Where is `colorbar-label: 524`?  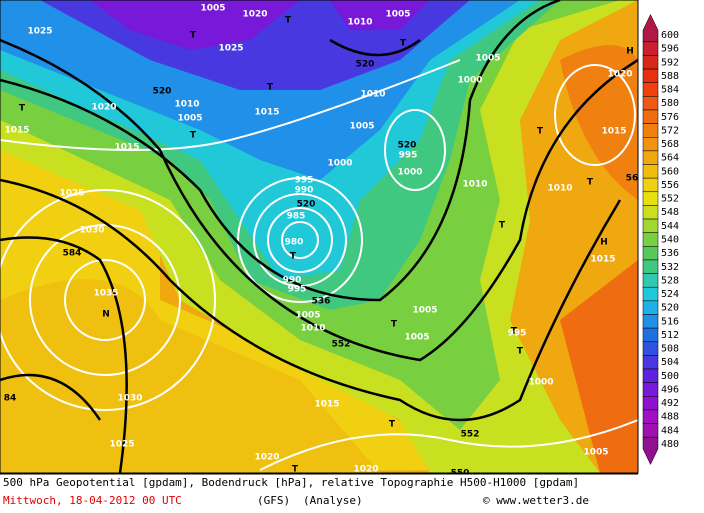
colorbar-label: 524 is located at coordinates (670, 294).